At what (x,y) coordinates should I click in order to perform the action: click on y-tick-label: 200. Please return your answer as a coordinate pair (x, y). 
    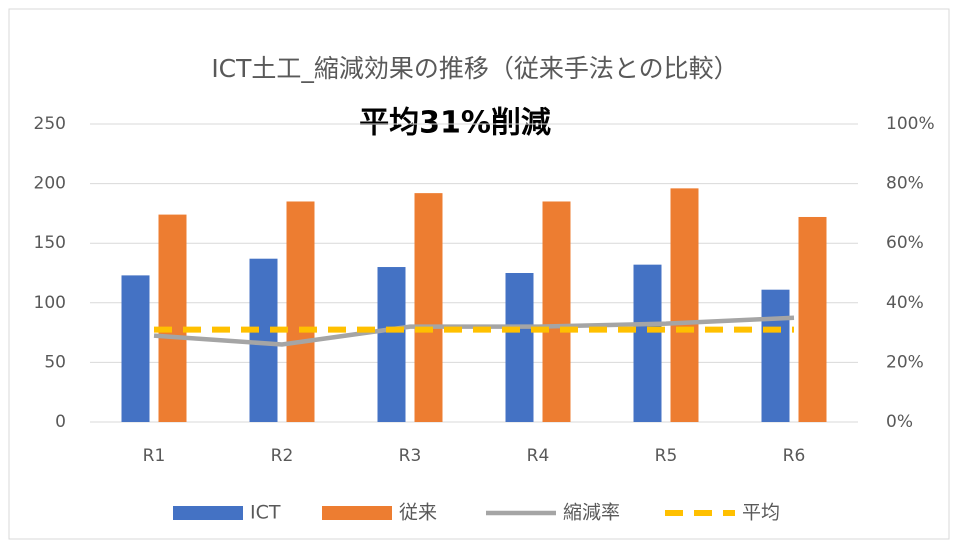
    Looking at the image, I should click on (50, 184).